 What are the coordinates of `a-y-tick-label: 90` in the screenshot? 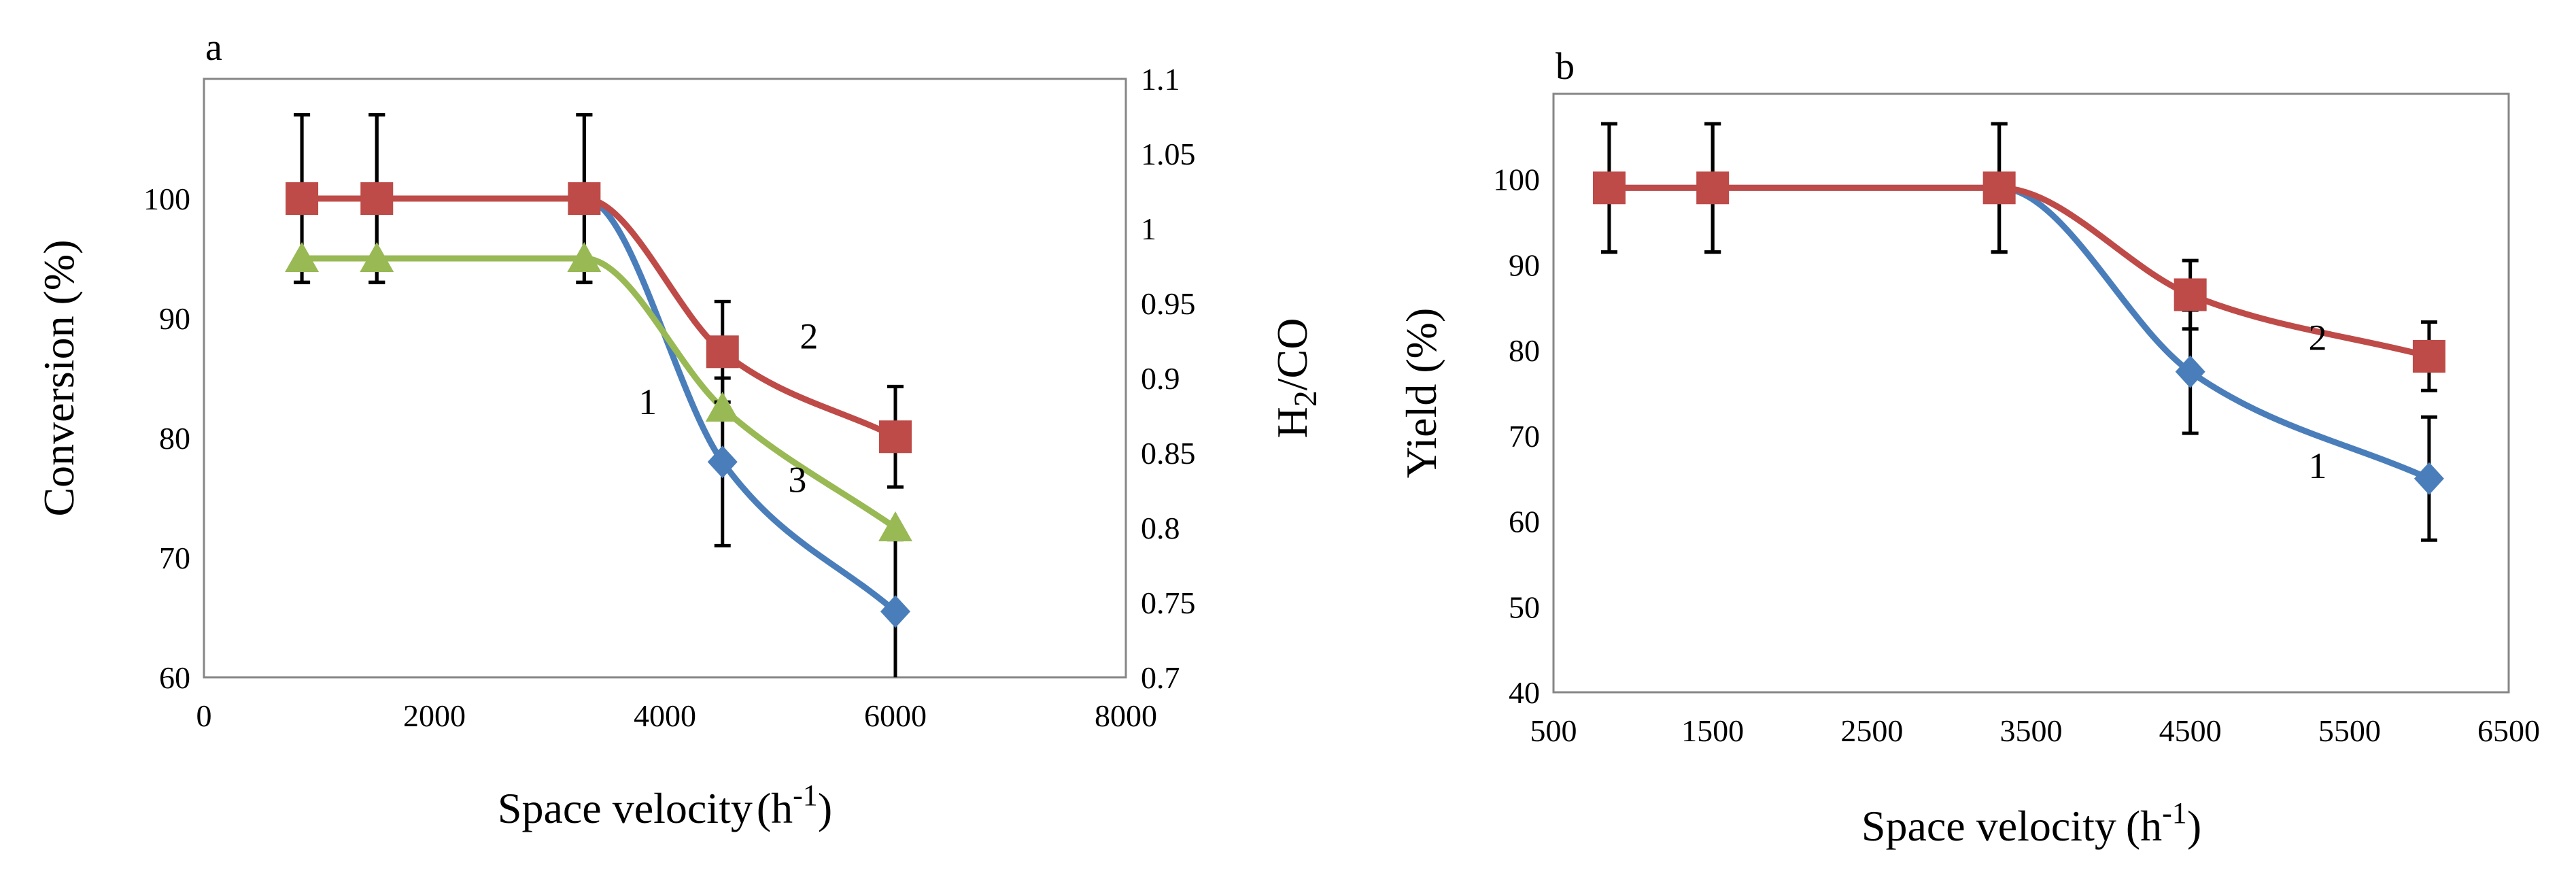 It's located at (174, 318).